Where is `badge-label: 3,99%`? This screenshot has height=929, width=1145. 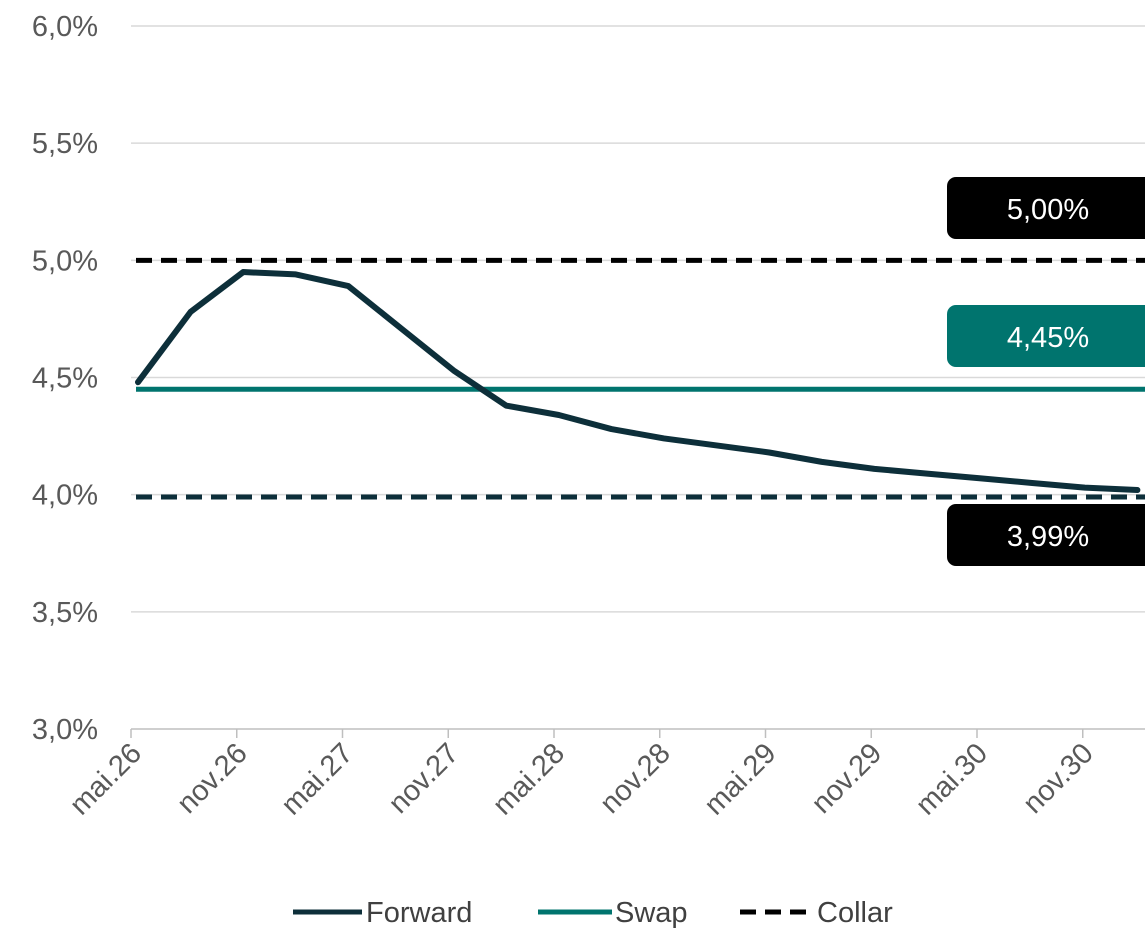 badge-label: 3,99% is located at coordinates (1048, 537).